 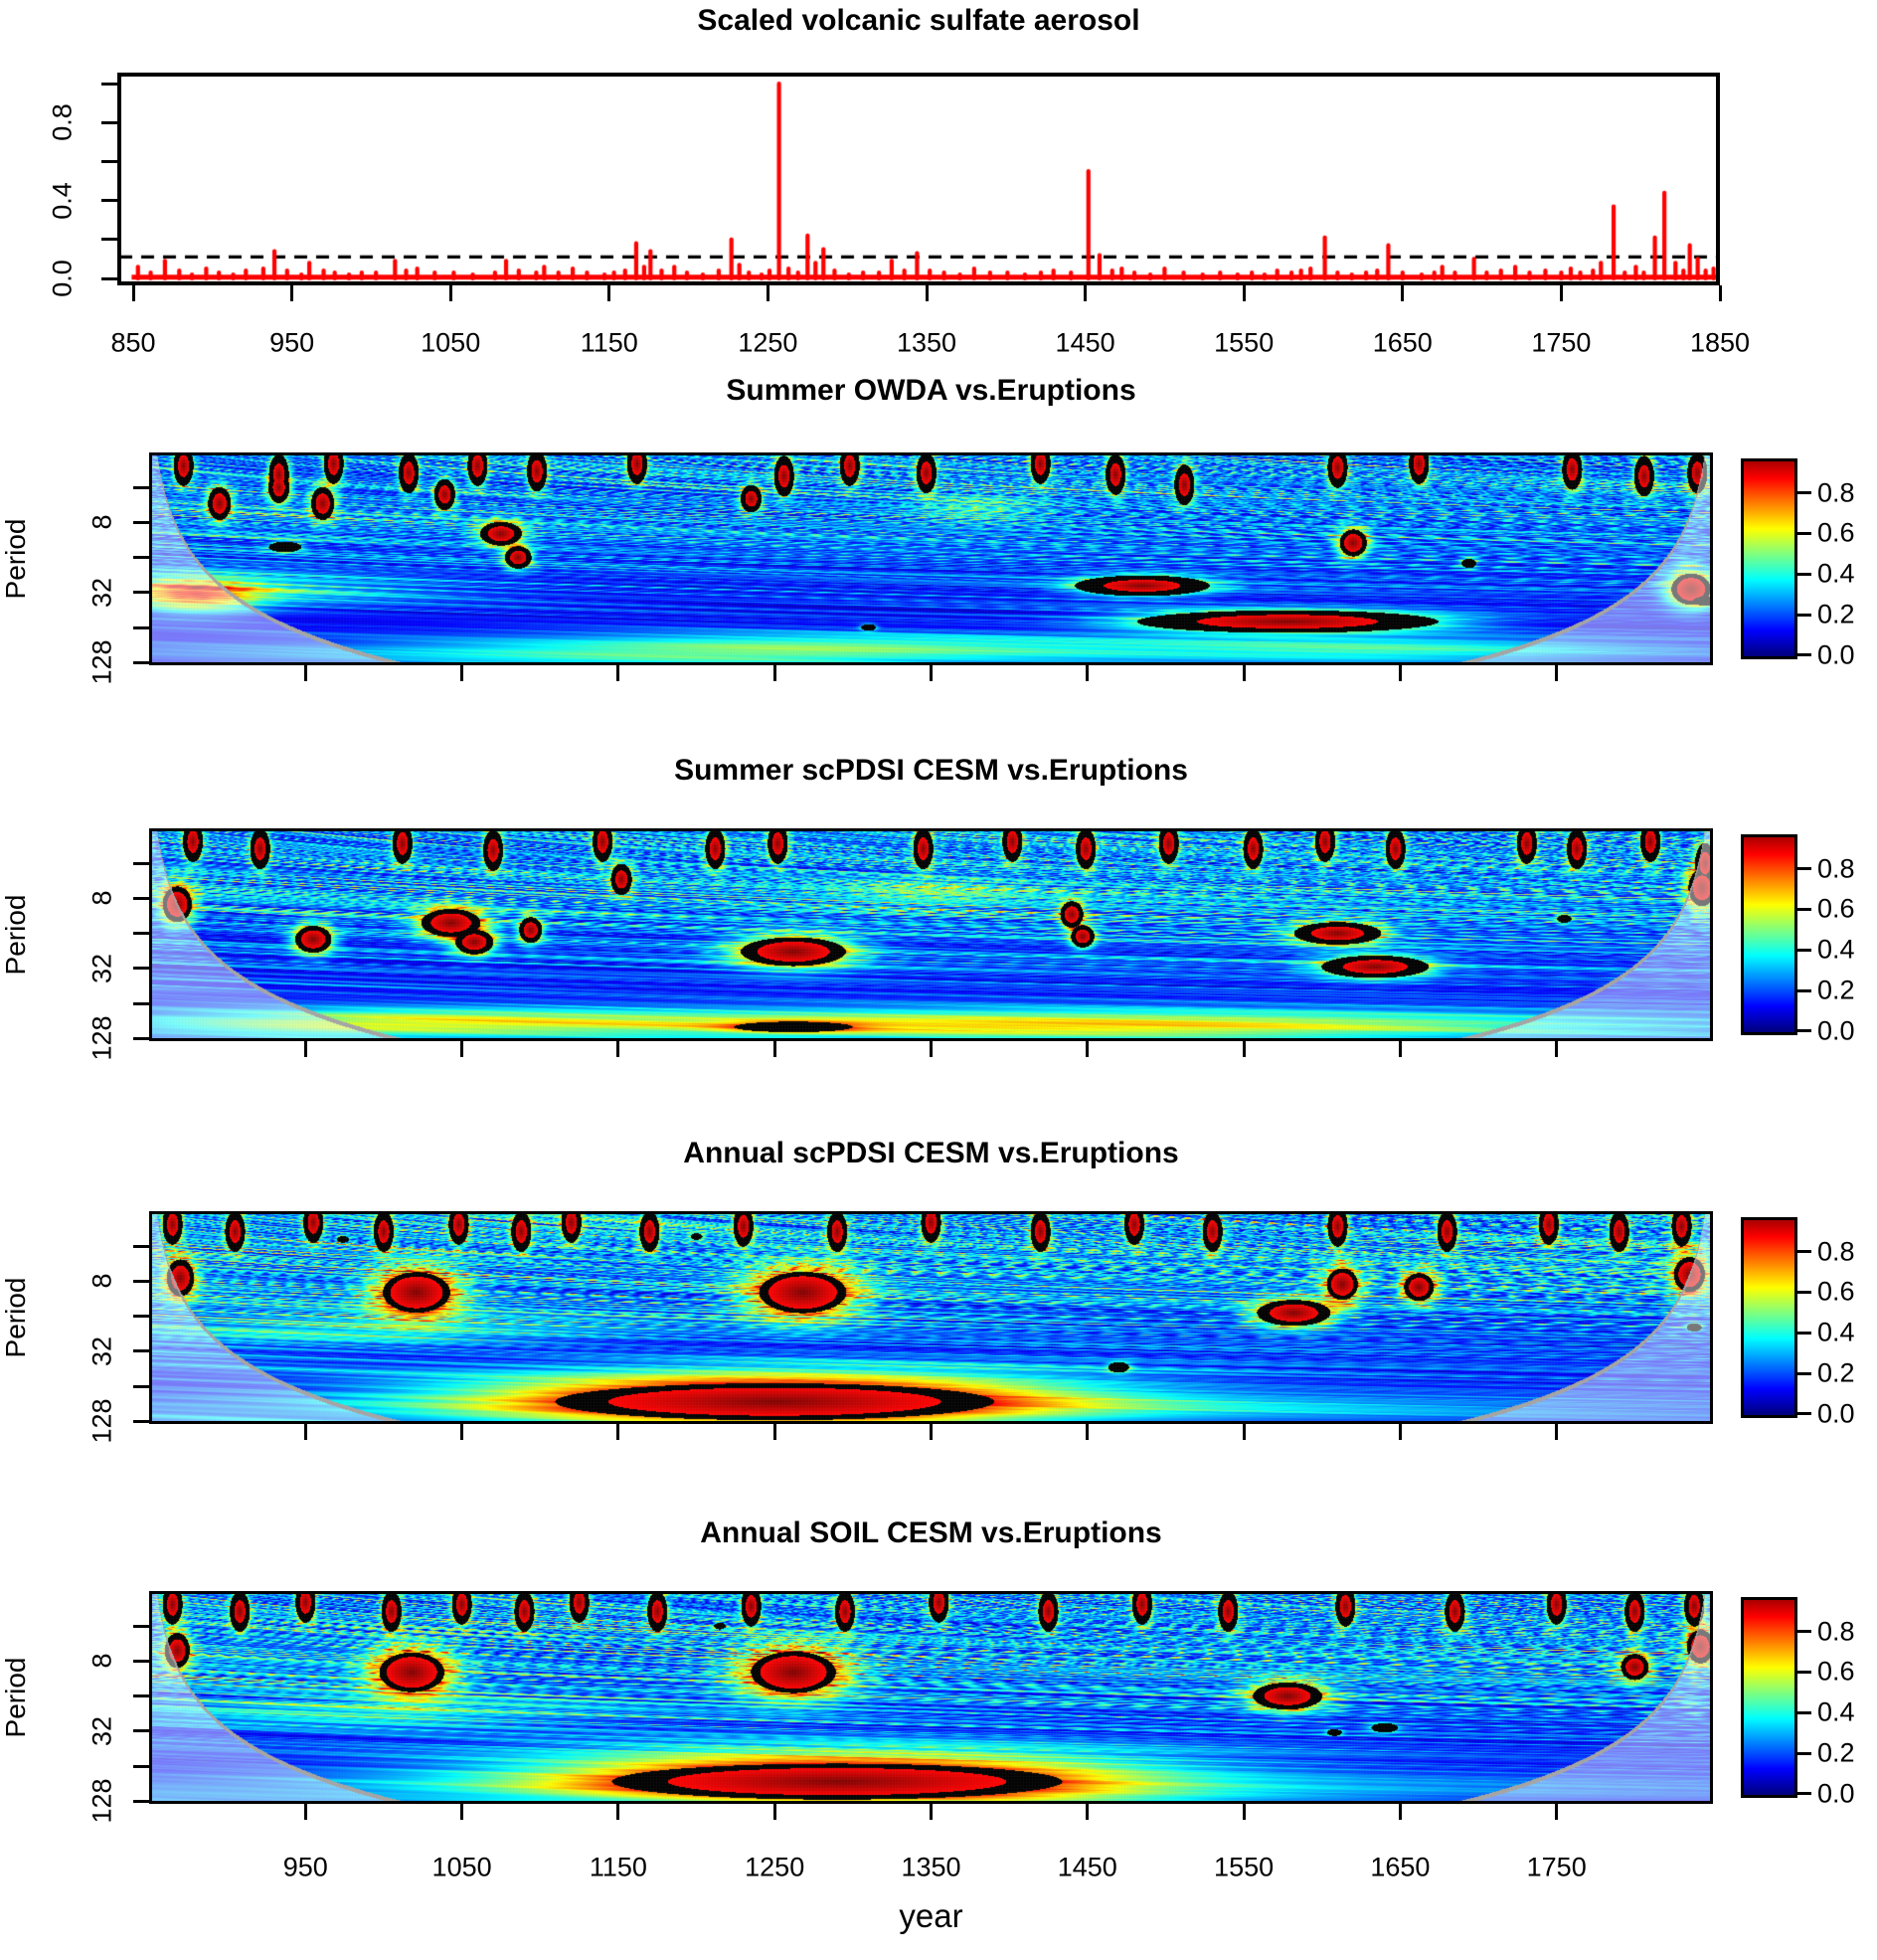 I want to click on x-axis-title: year, so click(x=931, y=1915).